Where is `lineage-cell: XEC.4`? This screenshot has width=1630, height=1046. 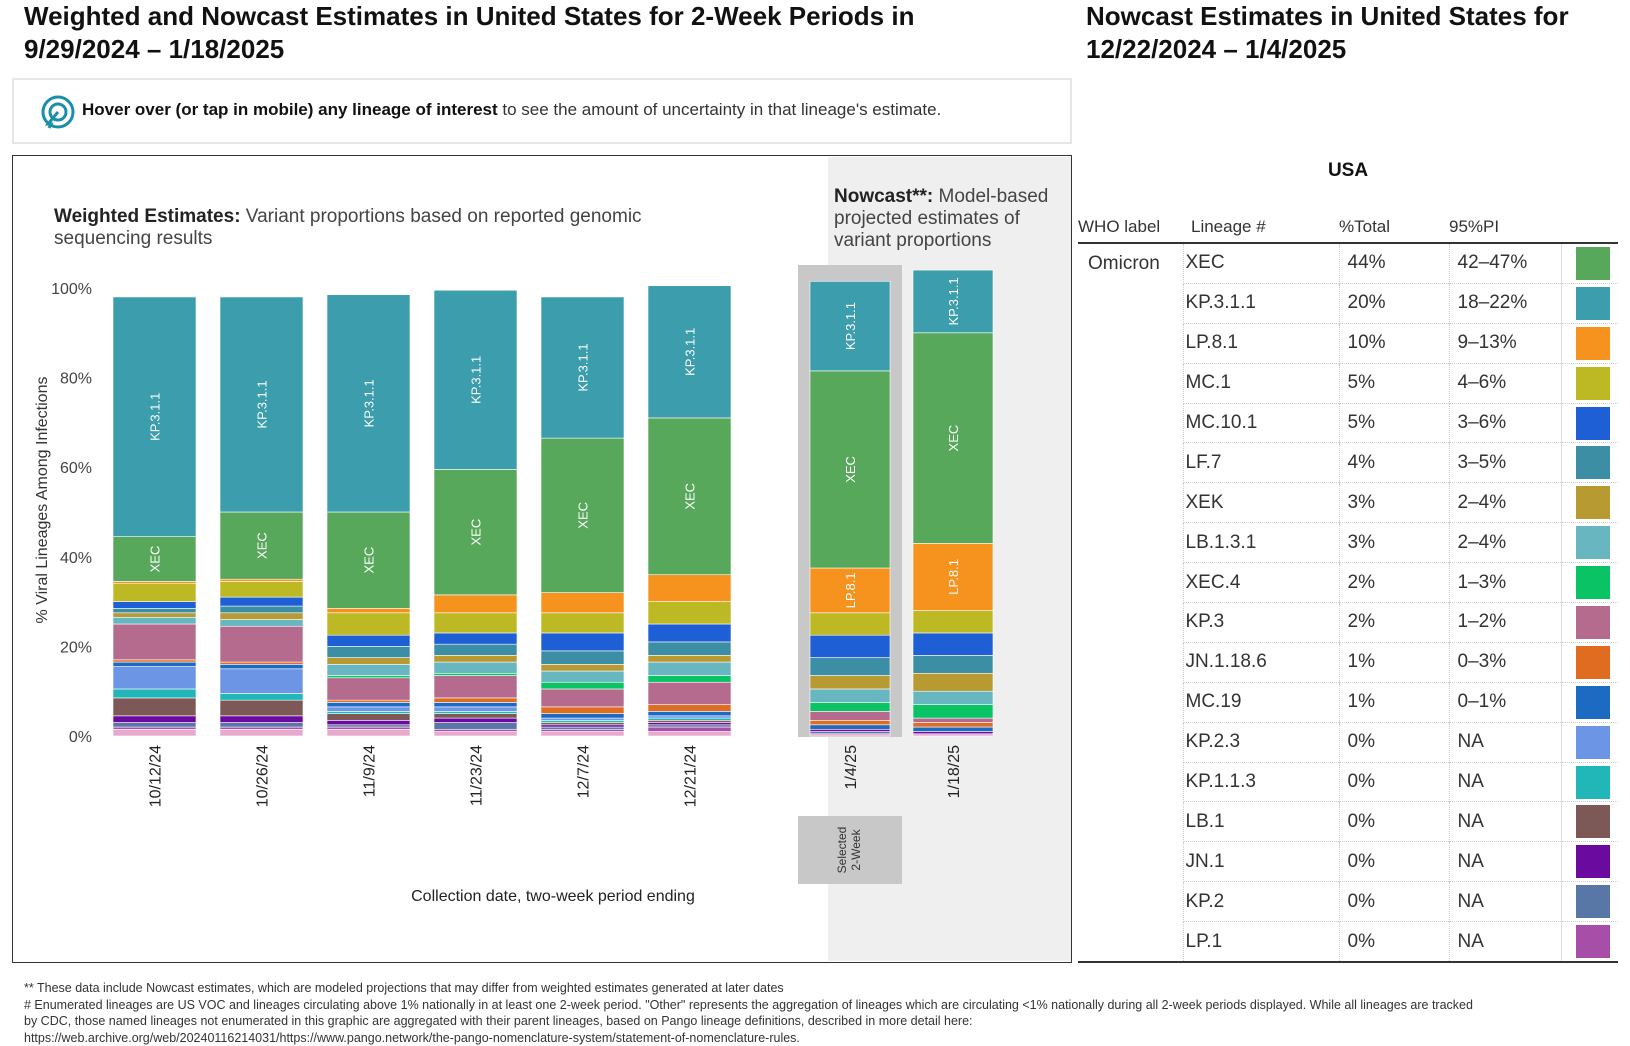 lineage-cell: XEC.4 is located at coordinates (1261, 583).